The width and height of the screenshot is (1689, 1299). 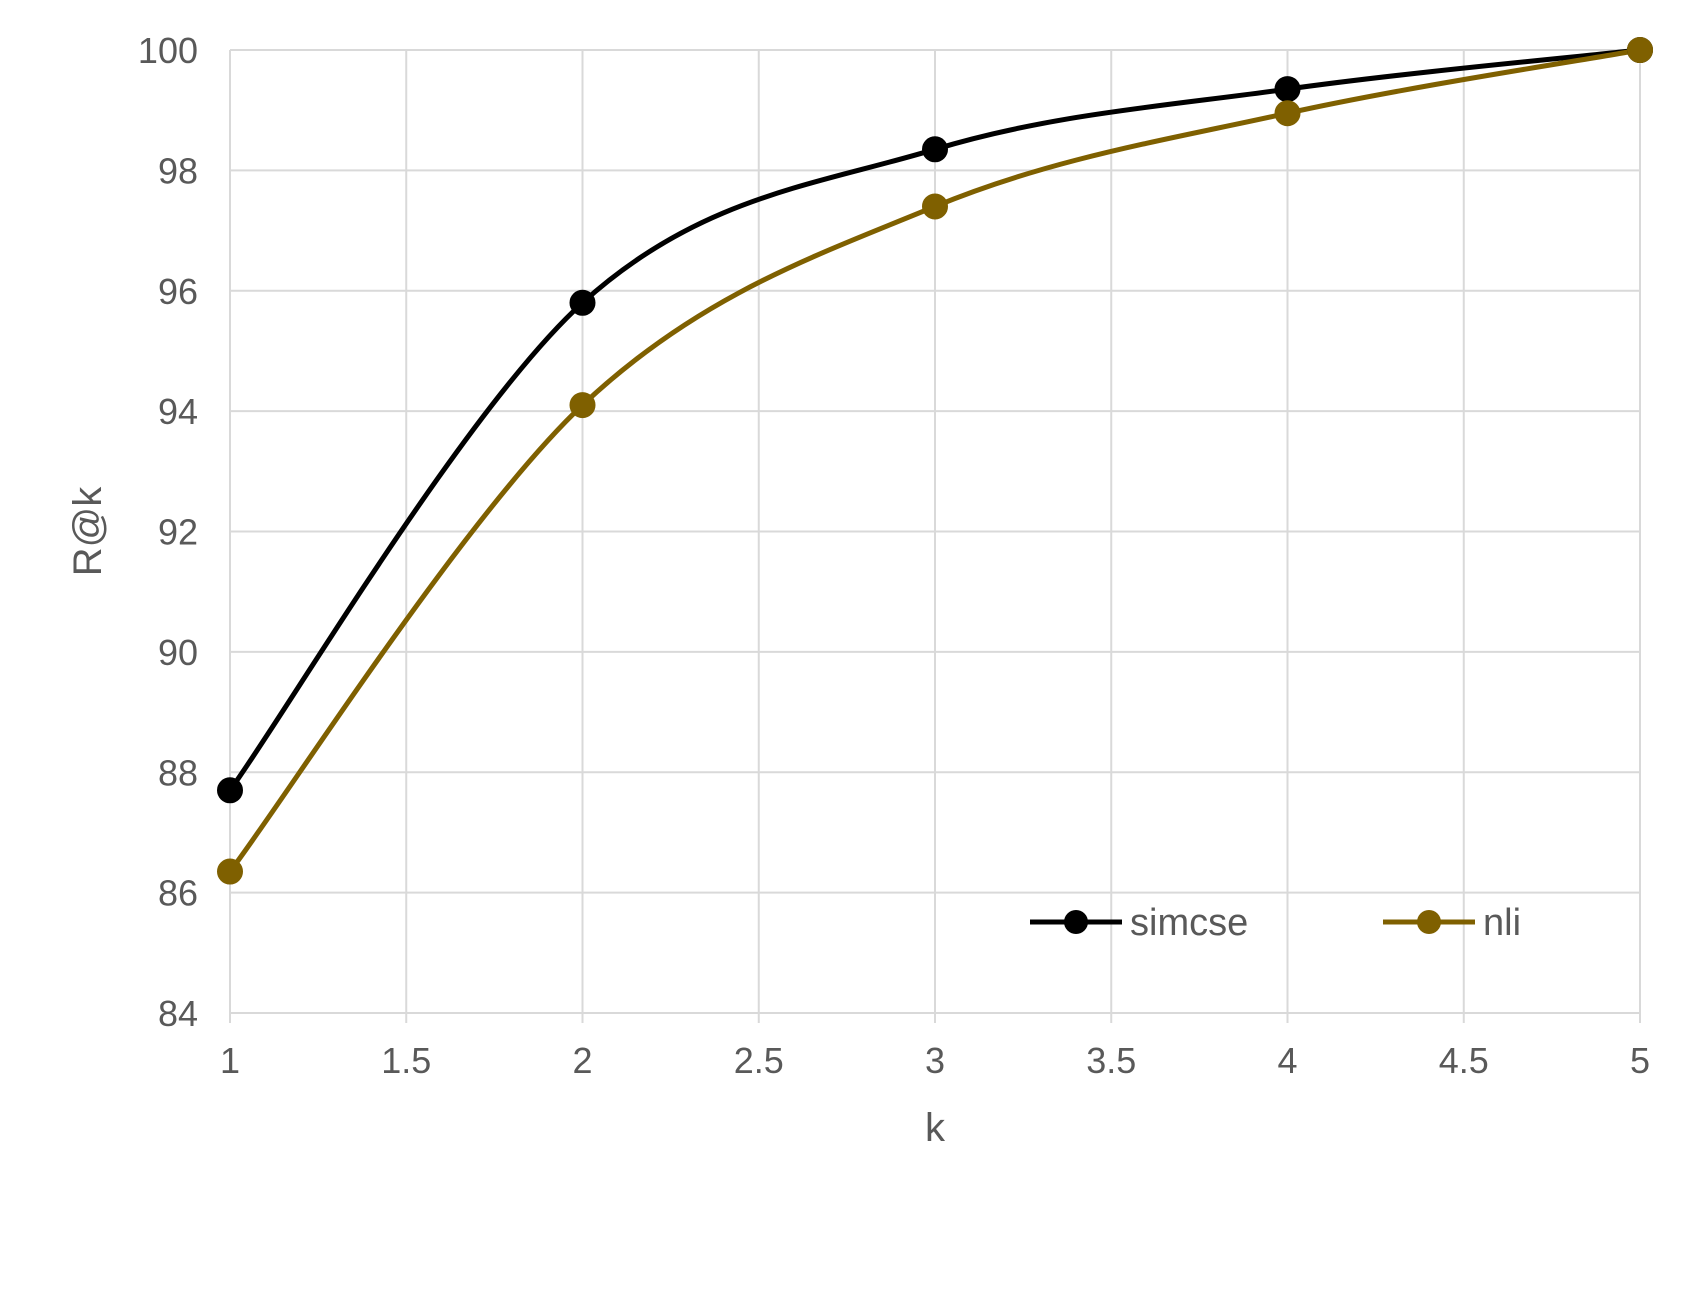 What do you see at coordinates (935, 1128) in the screenshot?
I see `x-axis-title: k` at bounding box center [935, 1128].